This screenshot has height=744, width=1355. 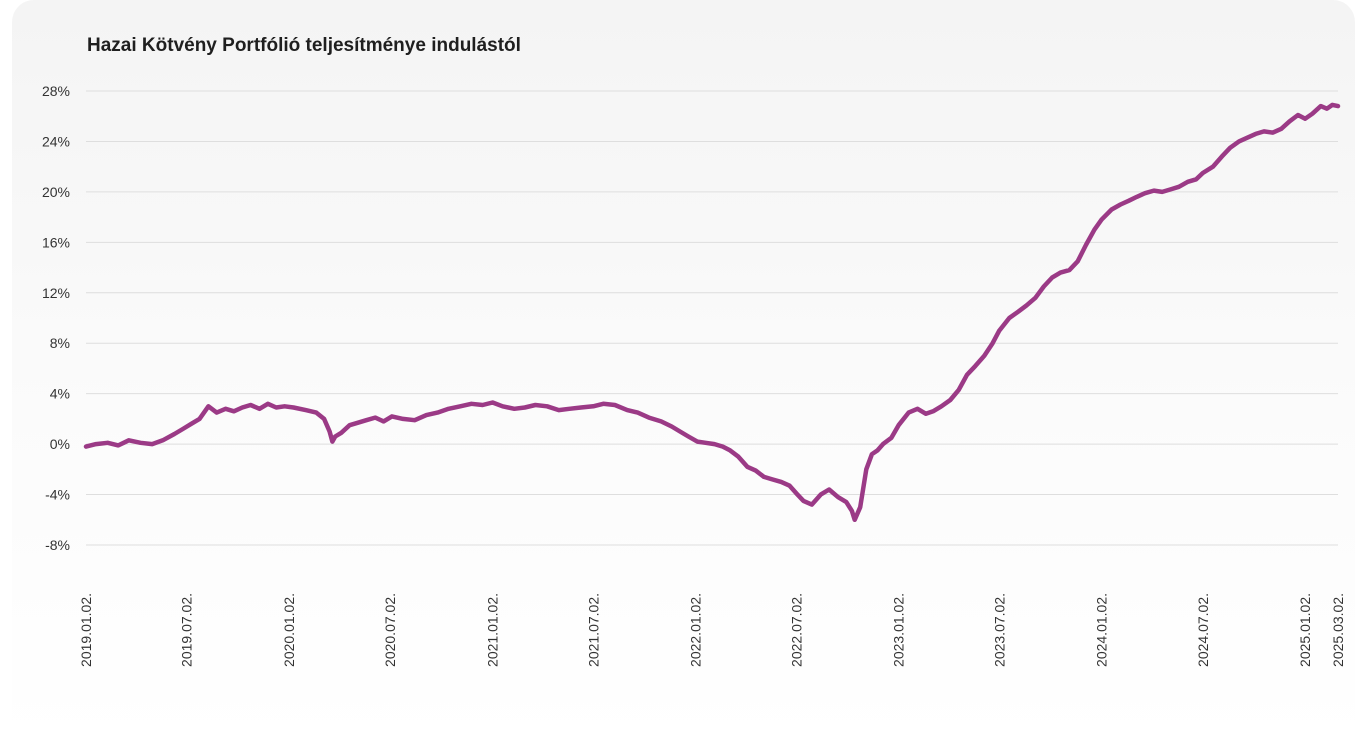 I want to click on y-tick-label: 0%, so click(x=60, y=444).